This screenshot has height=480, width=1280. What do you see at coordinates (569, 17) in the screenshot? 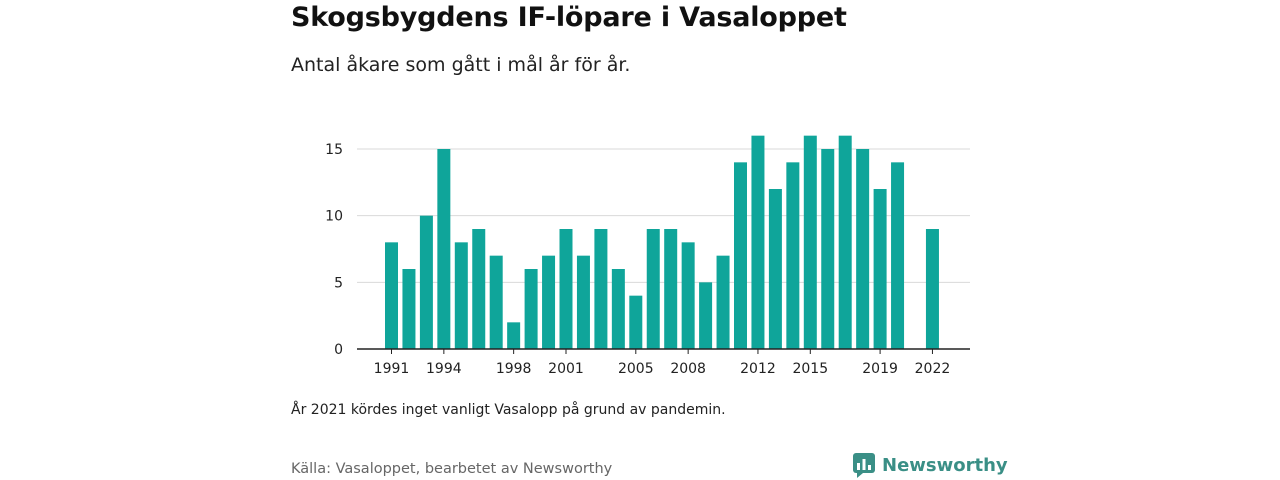
I see `chart-title: Skogsbygdens IF-löpare i Vasaloppet` at bounding box center [569, 17].